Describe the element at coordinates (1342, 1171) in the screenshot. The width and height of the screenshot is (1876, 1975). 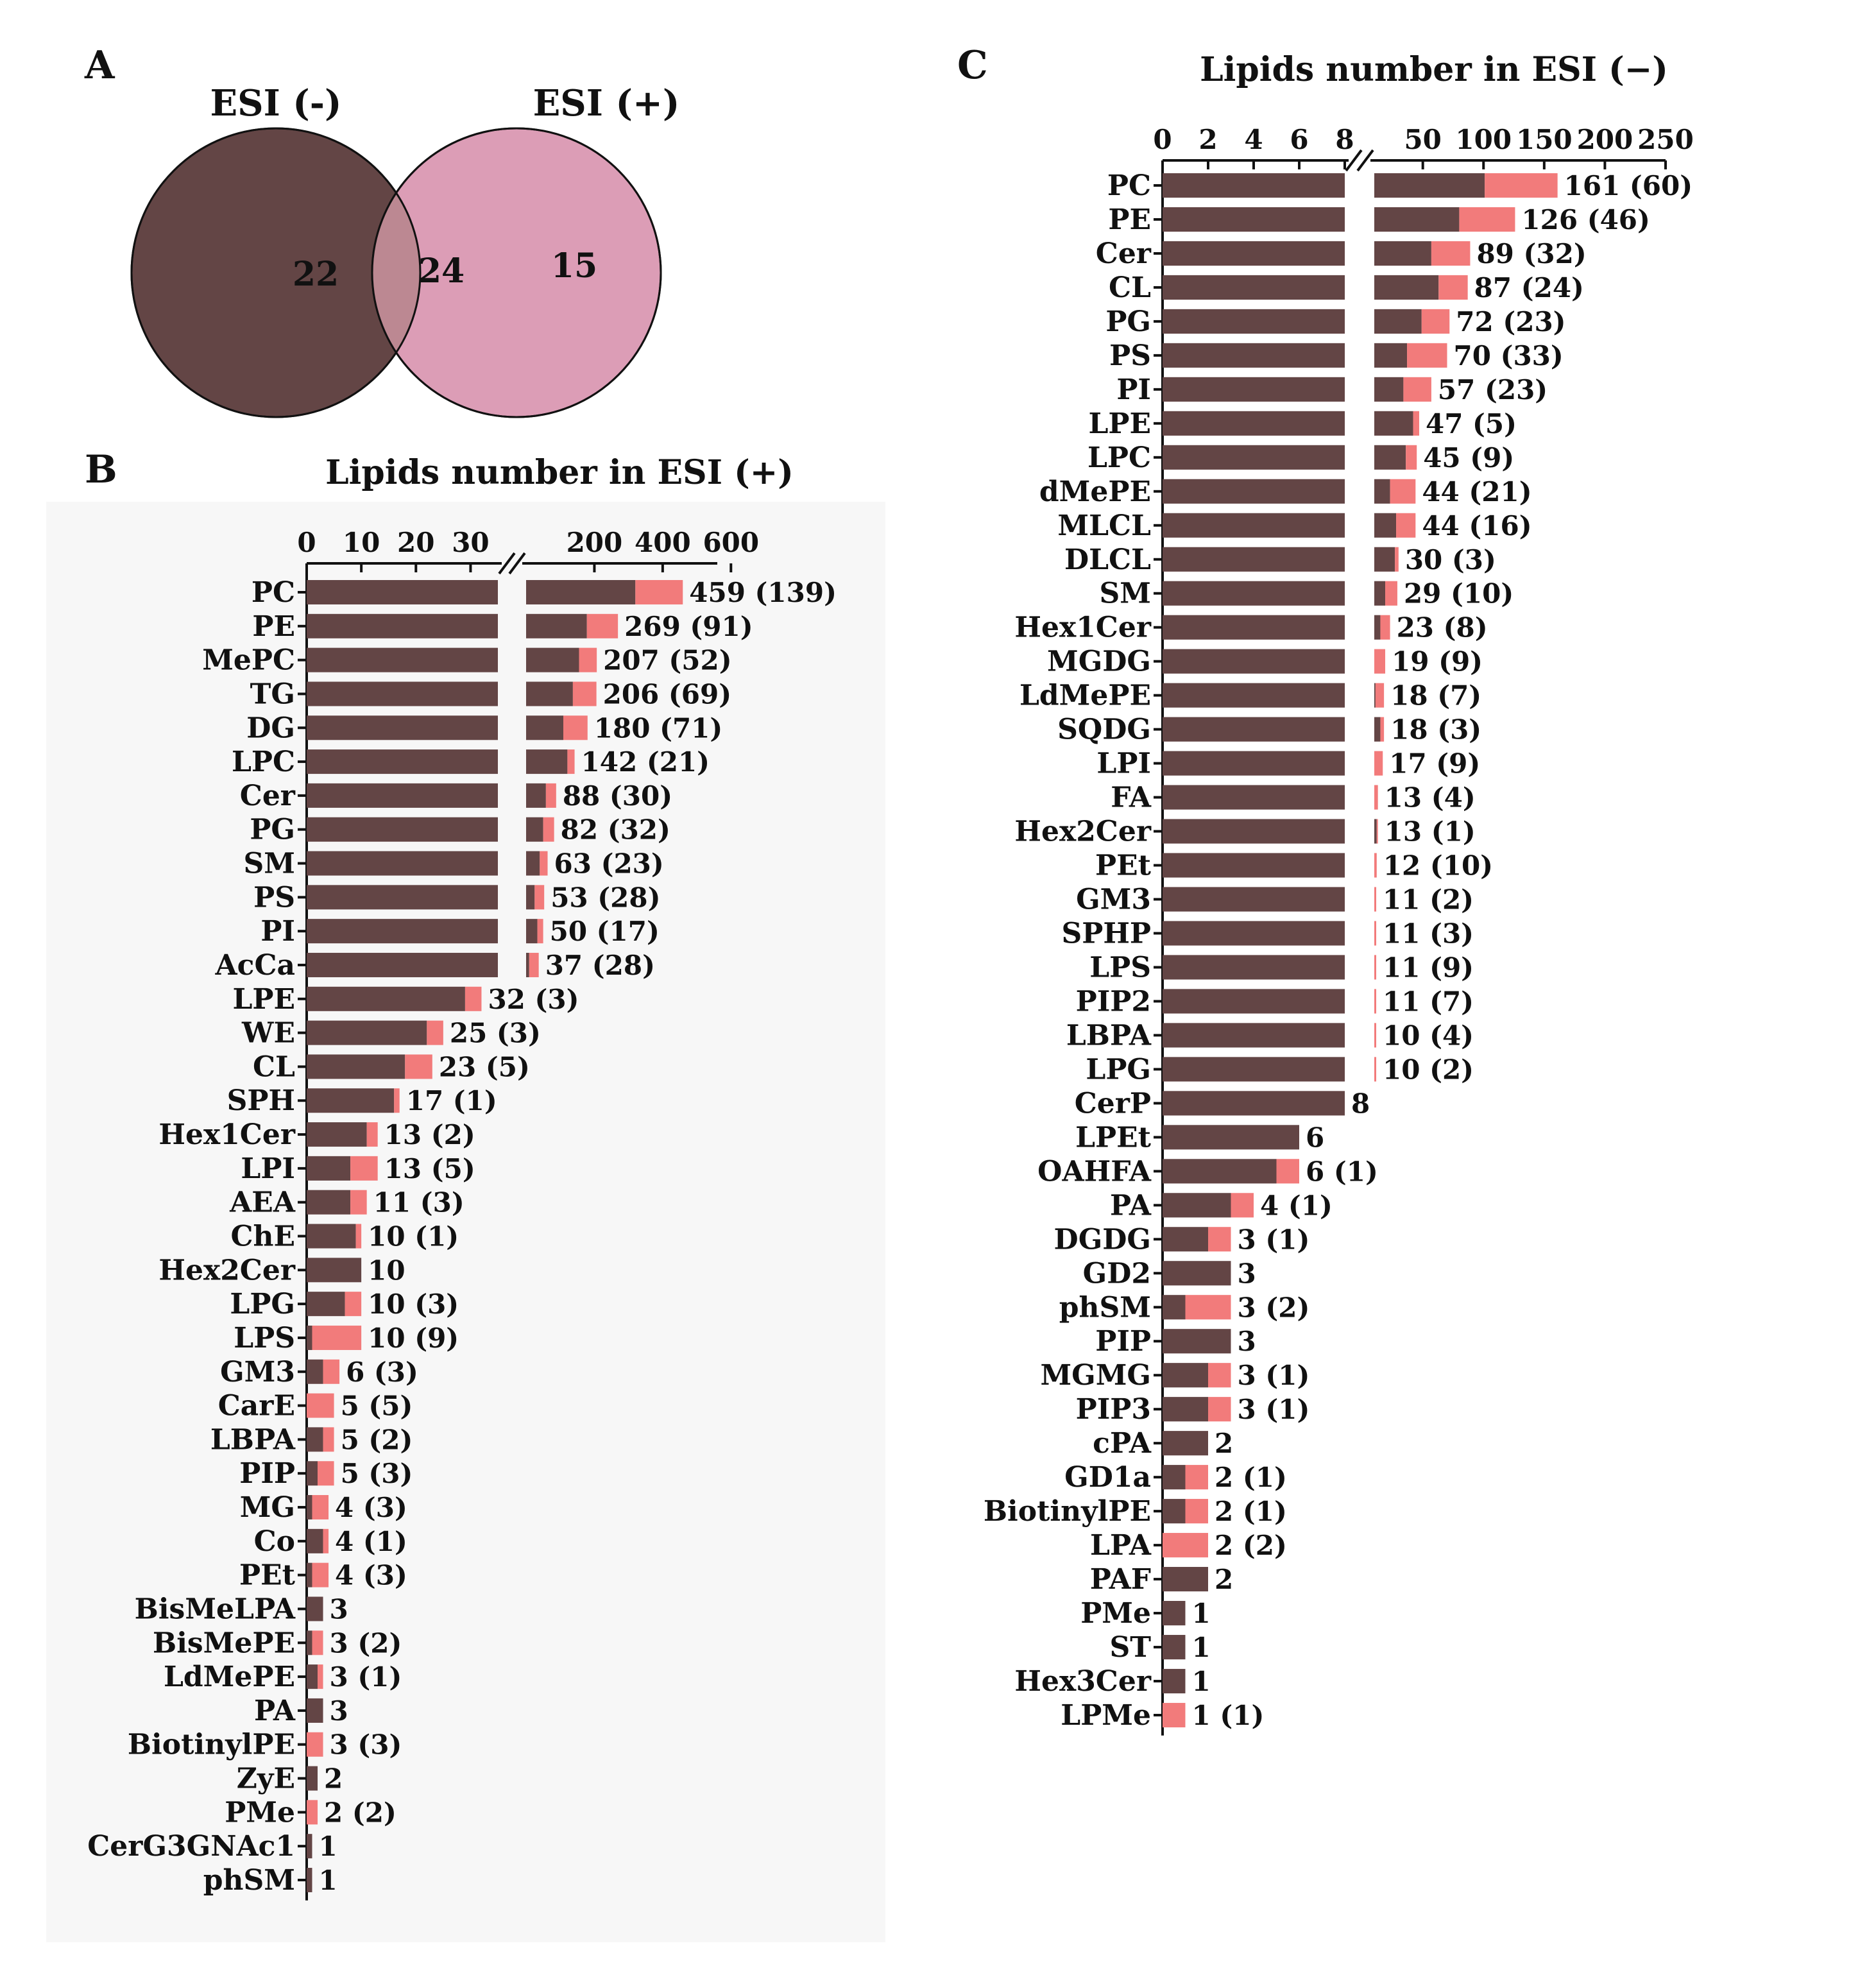
I see `chart-c-data-label-oahfa: 6 (1)` at that location.